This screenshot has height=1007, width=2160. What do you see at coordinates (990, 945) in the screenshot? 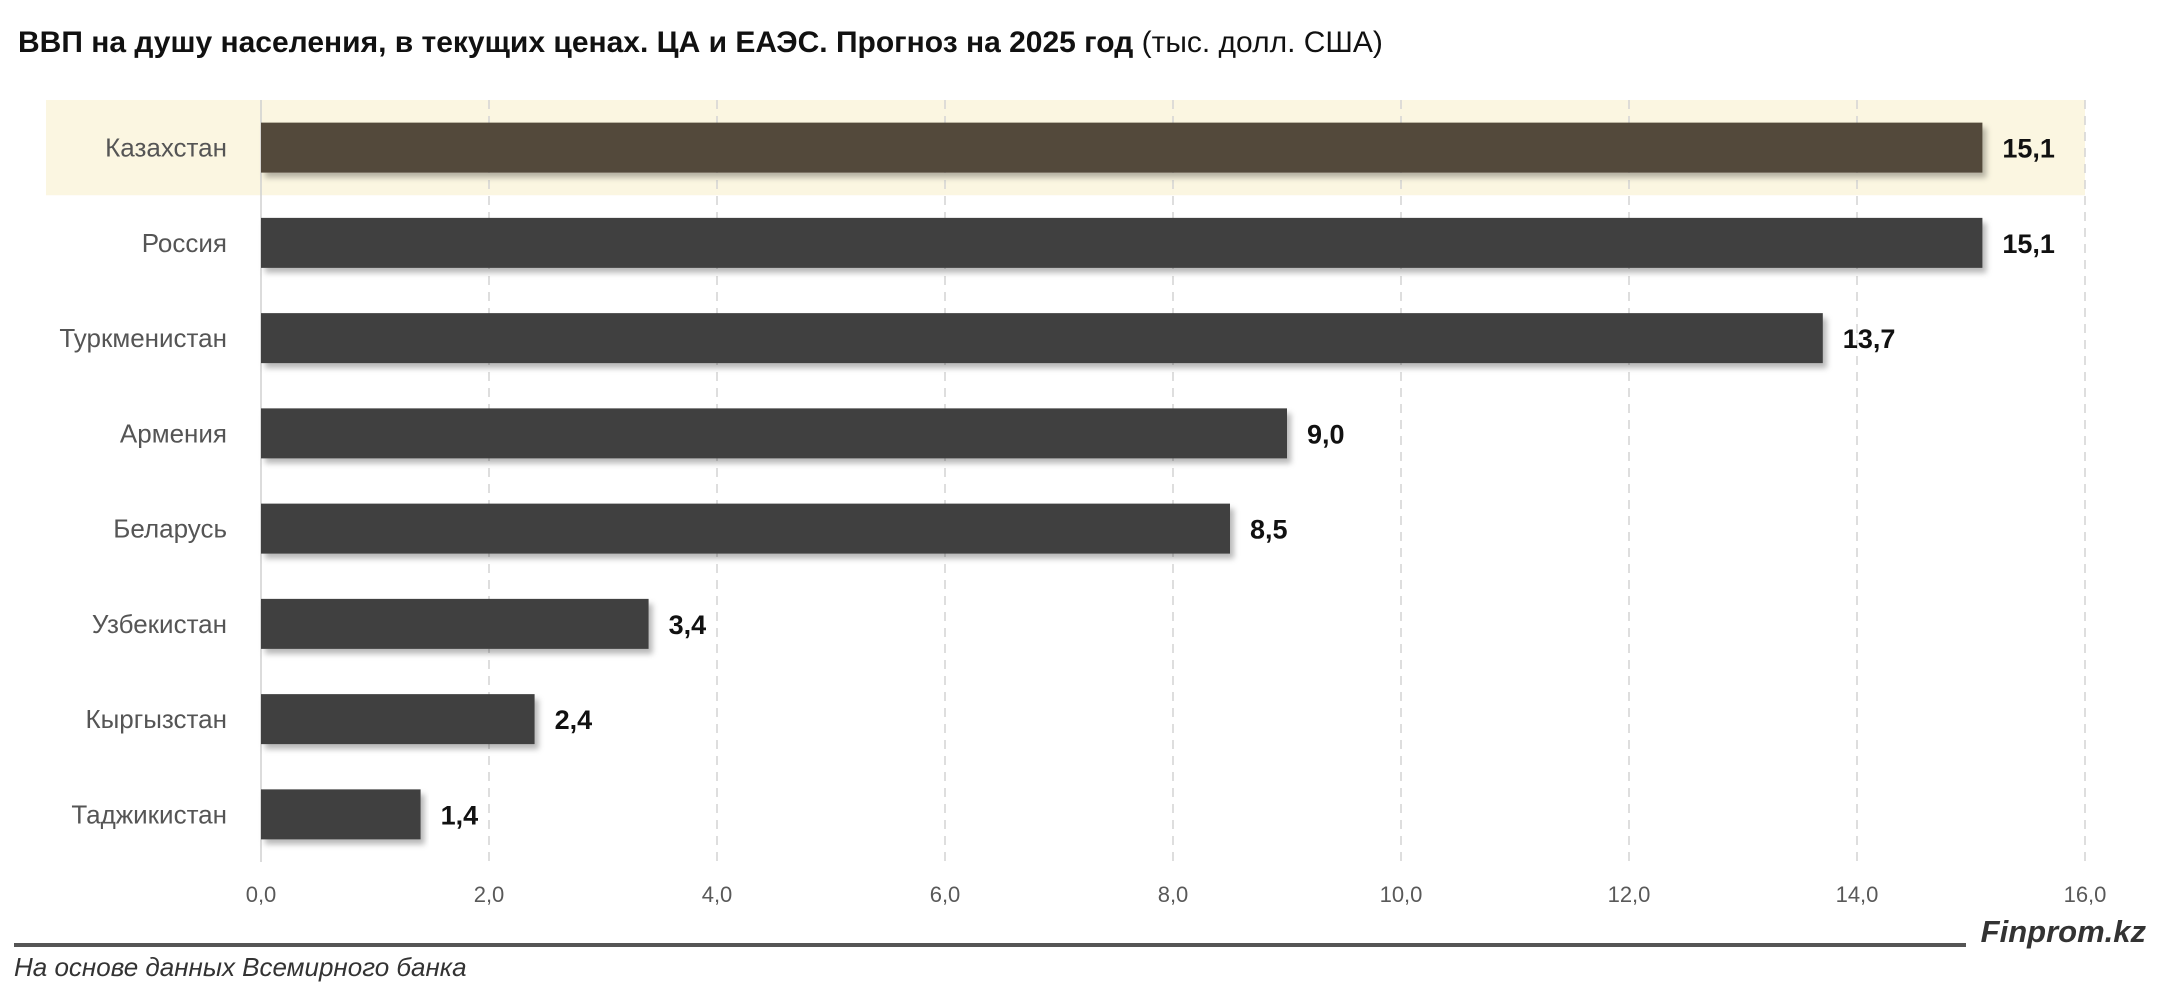
I see `footer-rule` at bounding box center [990, 945].